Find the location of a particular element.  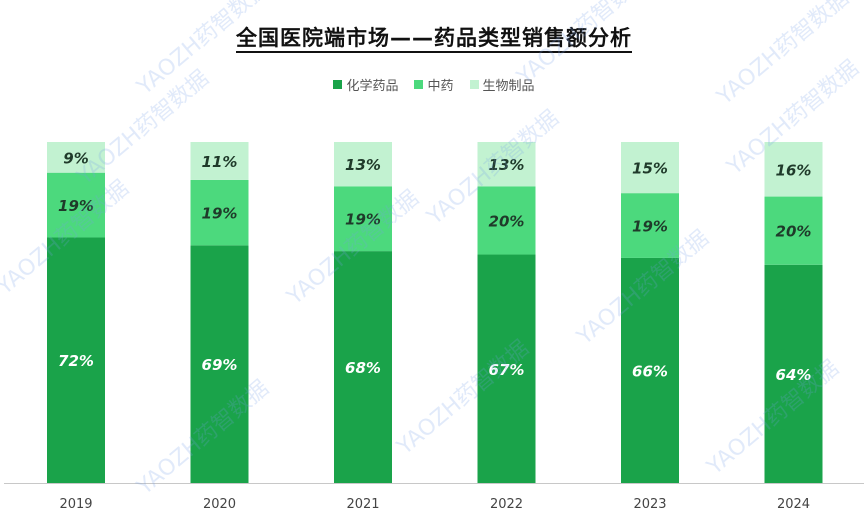

bar-bio-2021 is located at coordinates (363, 164).